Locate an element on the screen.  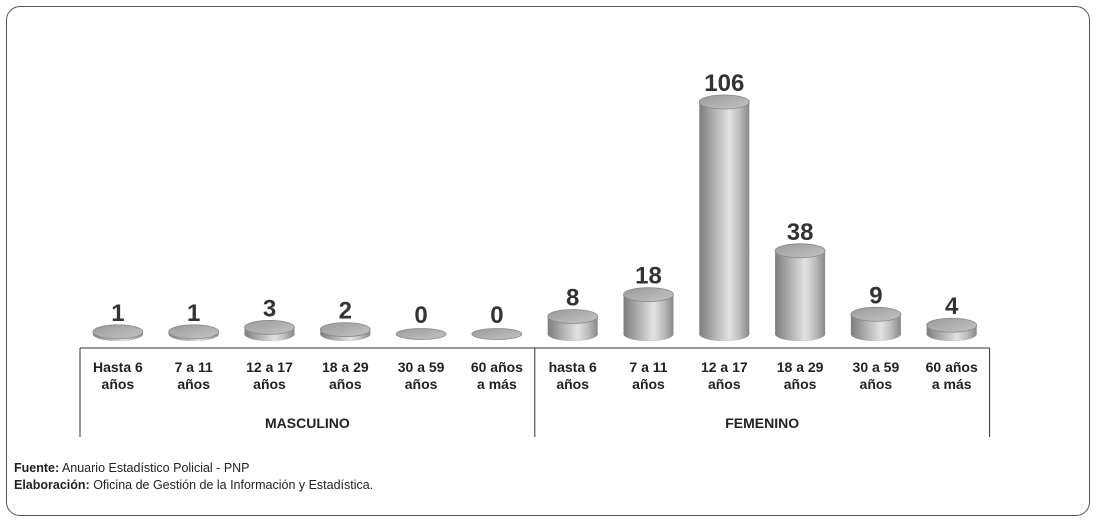
credit-label: Elaboración: is located at coordinates (52, 485).